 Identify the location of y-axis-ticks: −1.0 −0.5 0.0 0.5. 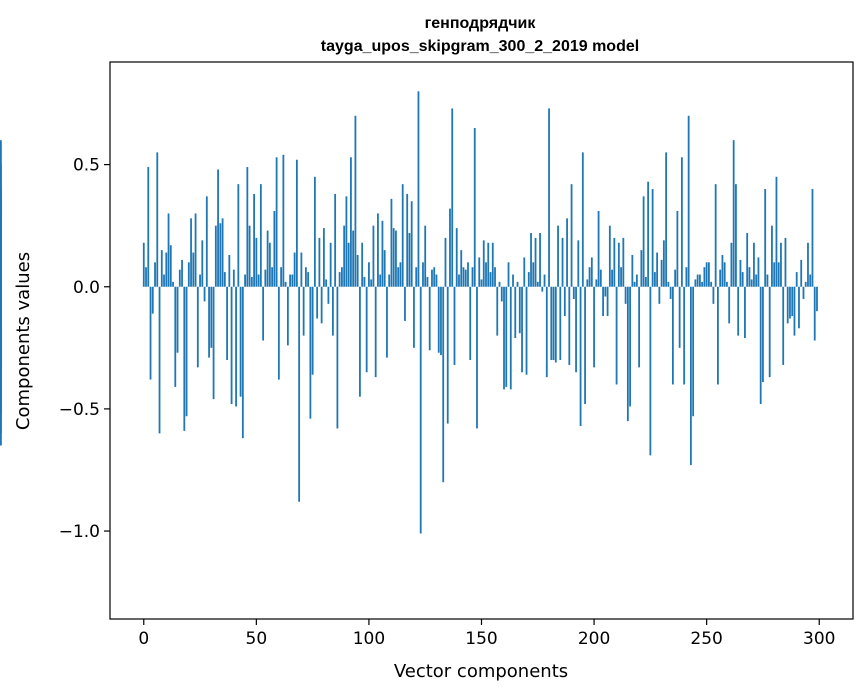
(84, 349).